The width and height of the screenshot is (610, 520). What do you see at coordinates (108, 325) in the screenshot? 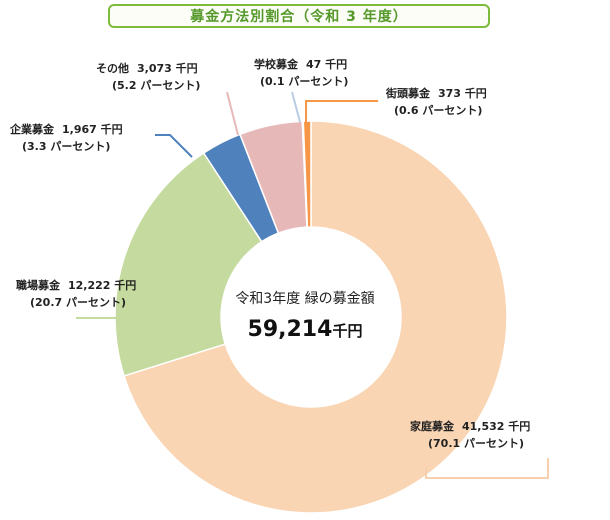
I see `leader-shokuba` at bounding box center [108, 325].